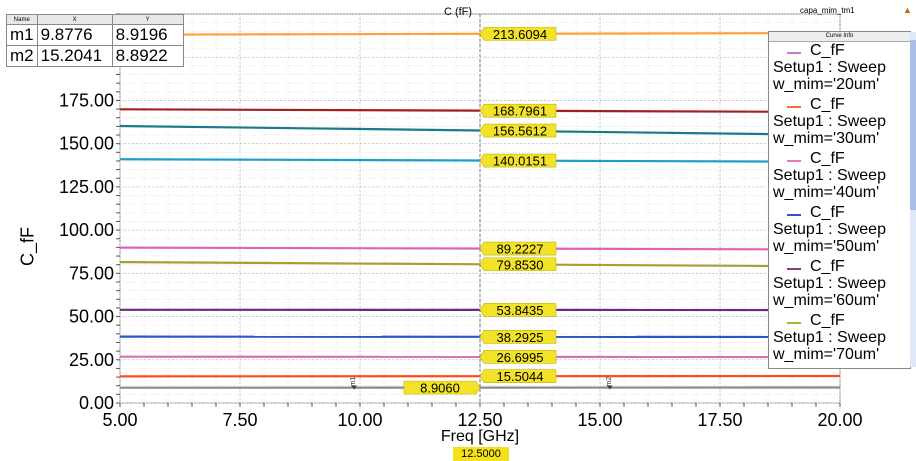 This screenshot has height=461, width=916. Describe the element at coordinates (22, 35) in the screenshot. I see `marker-name: m1` at that location.